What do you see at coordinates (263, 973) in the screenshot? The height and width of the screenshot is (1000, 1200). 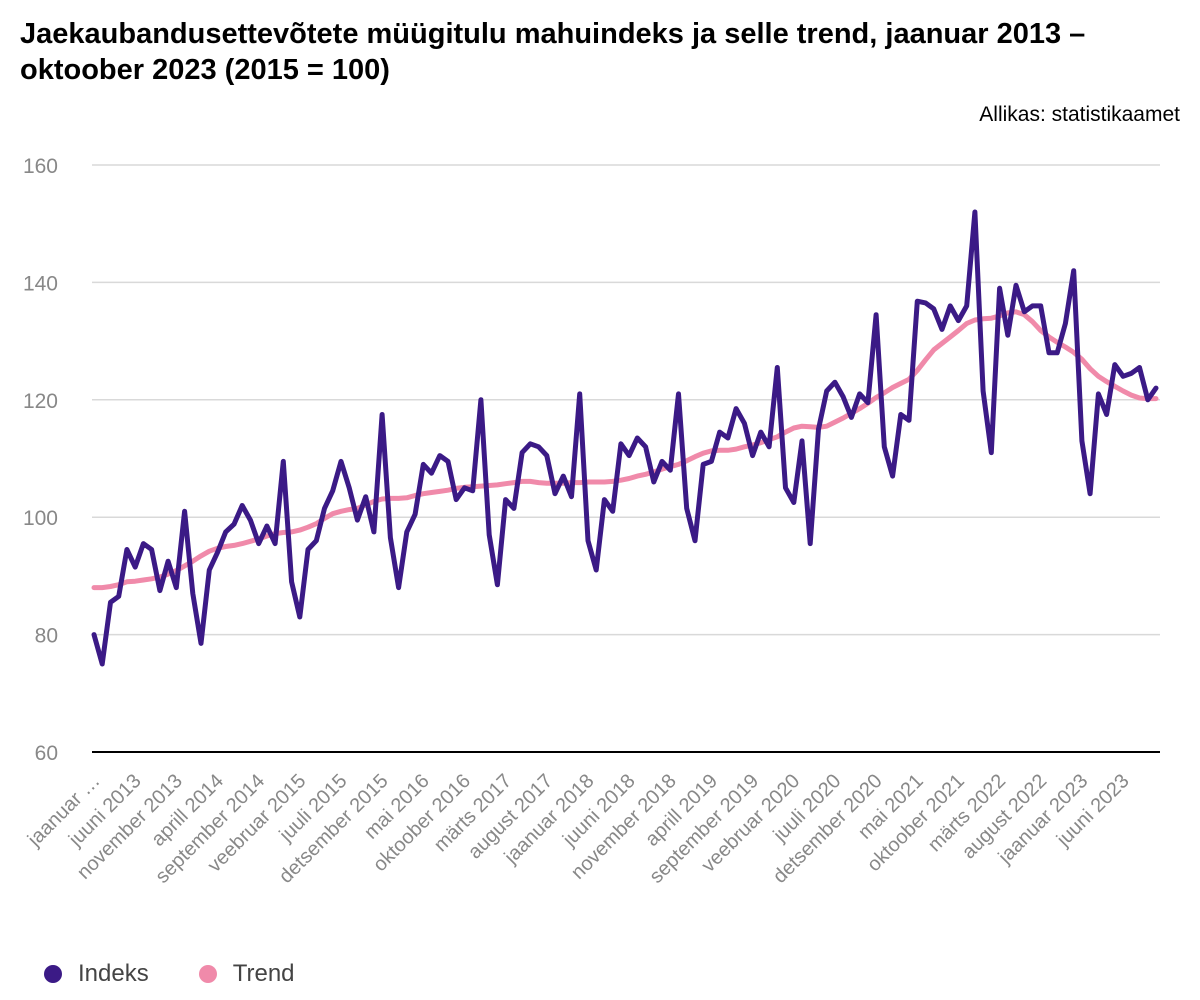 I see `legend-label-trend: Trend` at bounding box center [263, 973].